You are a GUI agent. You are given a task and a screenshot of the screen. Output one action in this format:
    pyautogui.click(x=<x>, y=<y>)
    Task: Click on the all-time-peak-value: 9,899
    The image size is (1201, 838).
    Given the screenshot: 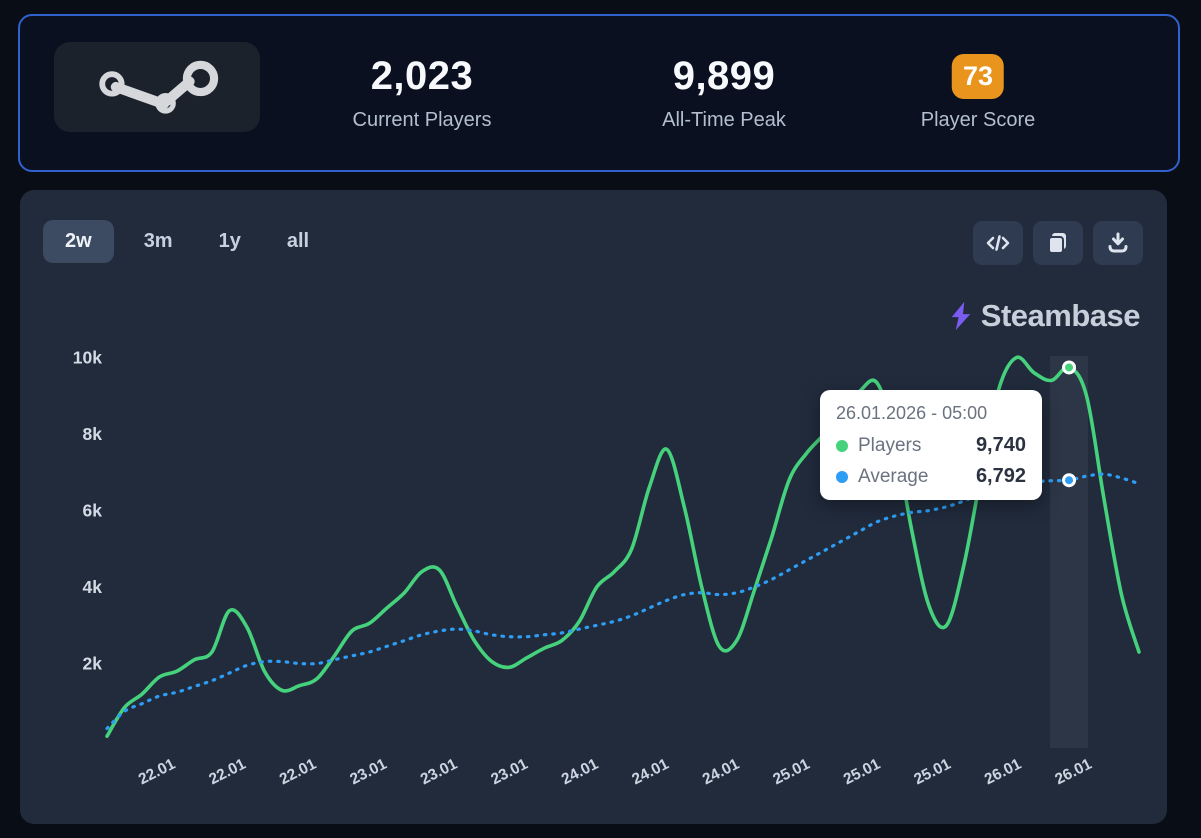 What is the action you would take?
    pyautogui.click(x=724, y=76)
    